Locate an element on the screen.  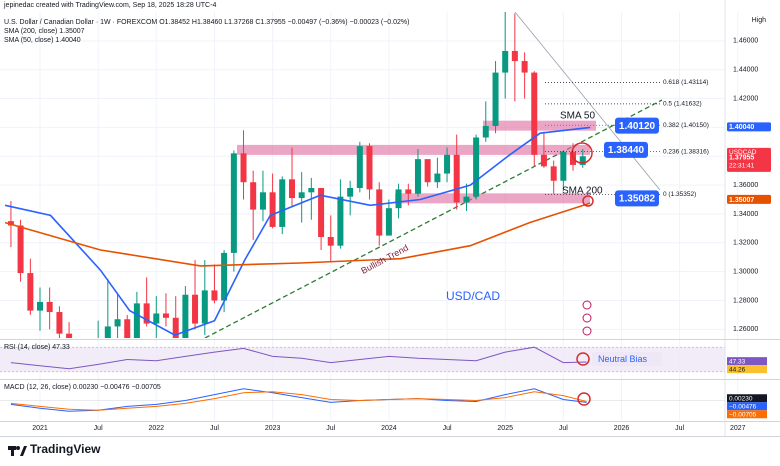
indicator-tag-label: 44.26 is located at coordinates (737, 369).